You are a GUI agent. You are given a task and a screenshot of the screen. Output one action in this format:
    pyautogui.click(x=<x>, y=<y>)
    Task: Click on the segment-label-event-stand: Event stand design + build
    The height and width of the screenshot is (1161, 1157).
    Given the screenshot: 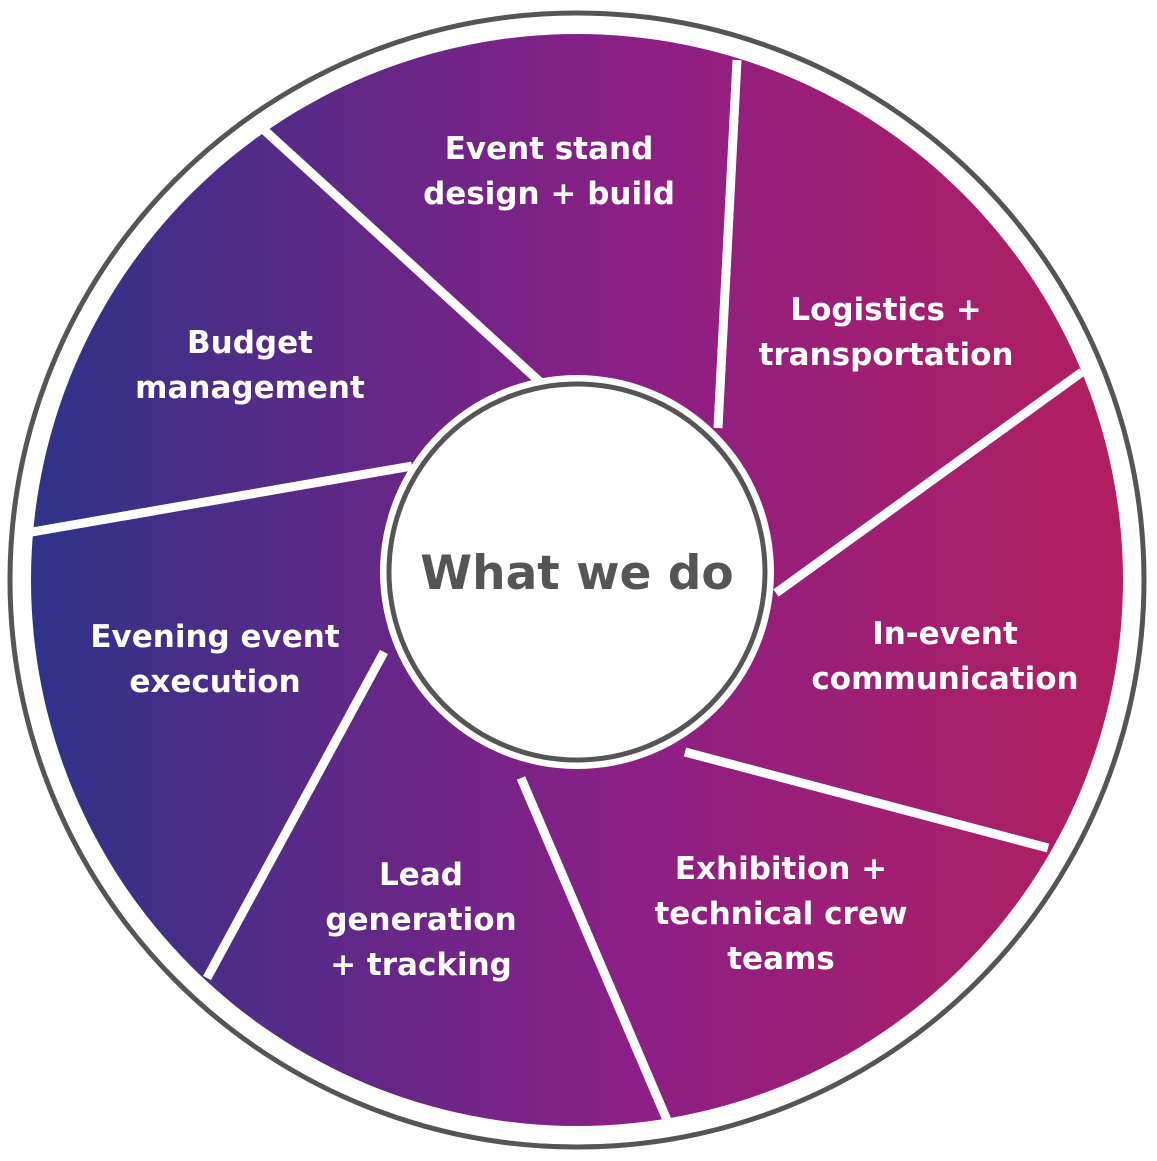 What is the action you would take?
    pyautogui.click(x=549, y=171)
    